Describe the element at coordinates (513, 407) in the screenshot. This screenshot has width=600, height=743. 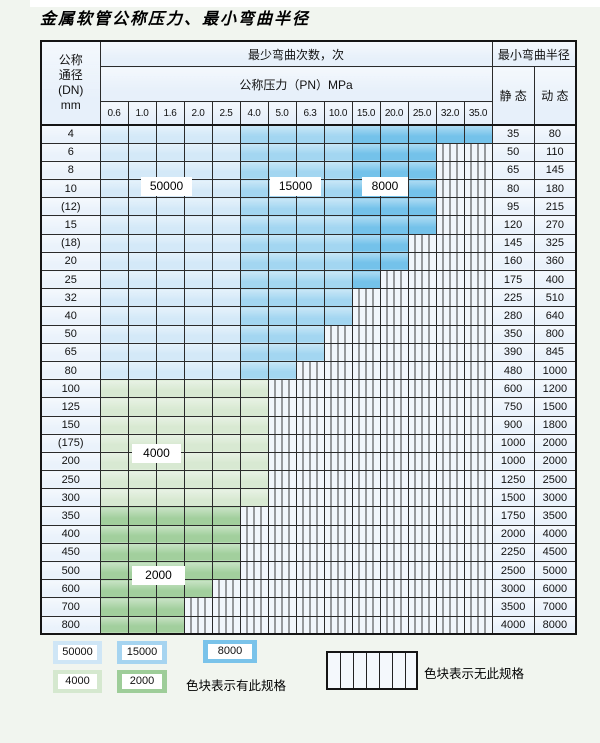
I see `static-radius-cell: 750` at that location.